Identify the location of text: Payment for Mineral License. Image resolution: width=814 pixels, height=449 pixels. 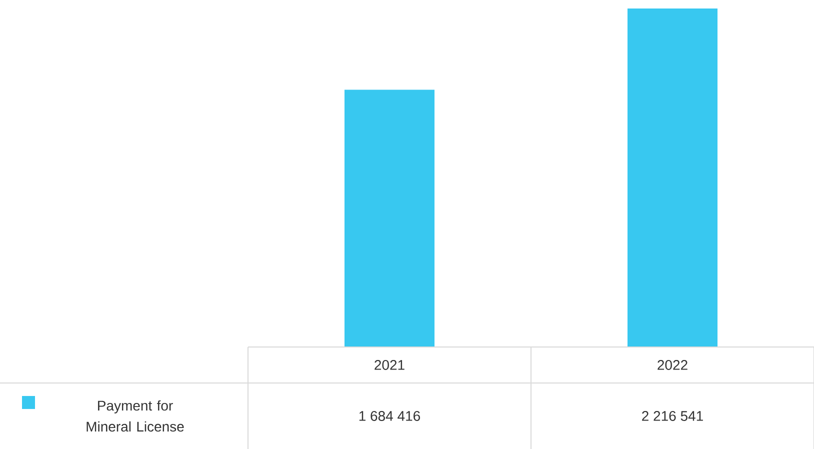
(135, 416).